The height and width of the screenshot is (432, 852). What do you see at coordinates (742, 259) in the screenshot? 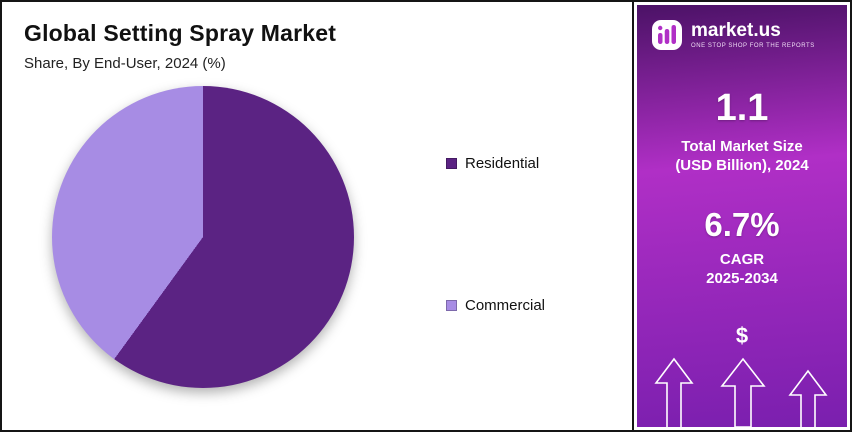
I see `cagr-label-line1: CAGR` at bounding box center [742, 259].